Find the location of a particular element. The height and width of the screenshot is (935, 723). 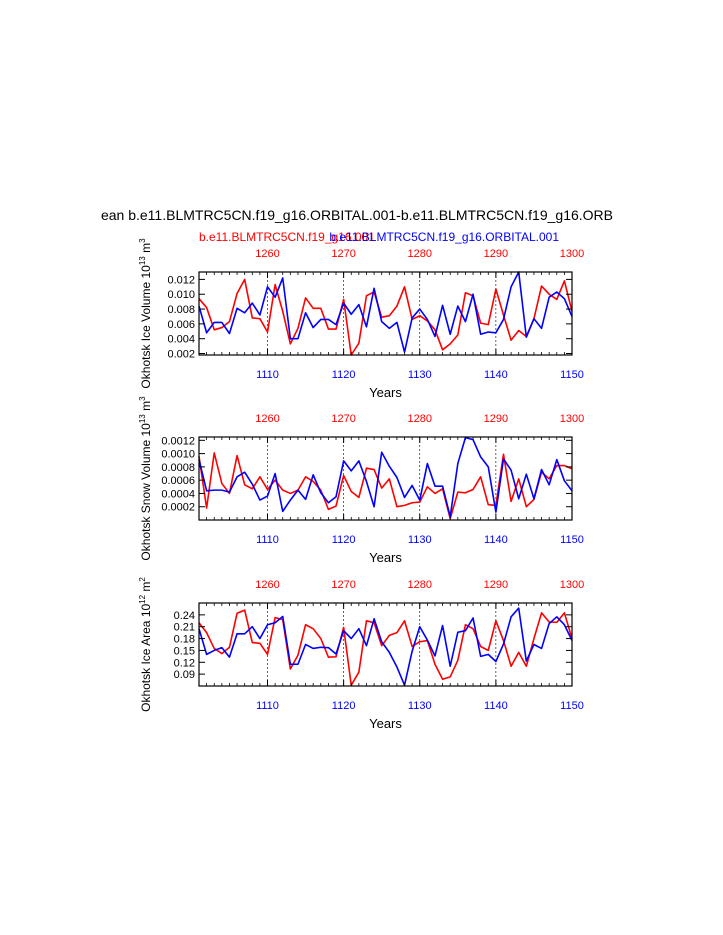

y-tick-label: 0.21 is located at coordinates (184, 628).